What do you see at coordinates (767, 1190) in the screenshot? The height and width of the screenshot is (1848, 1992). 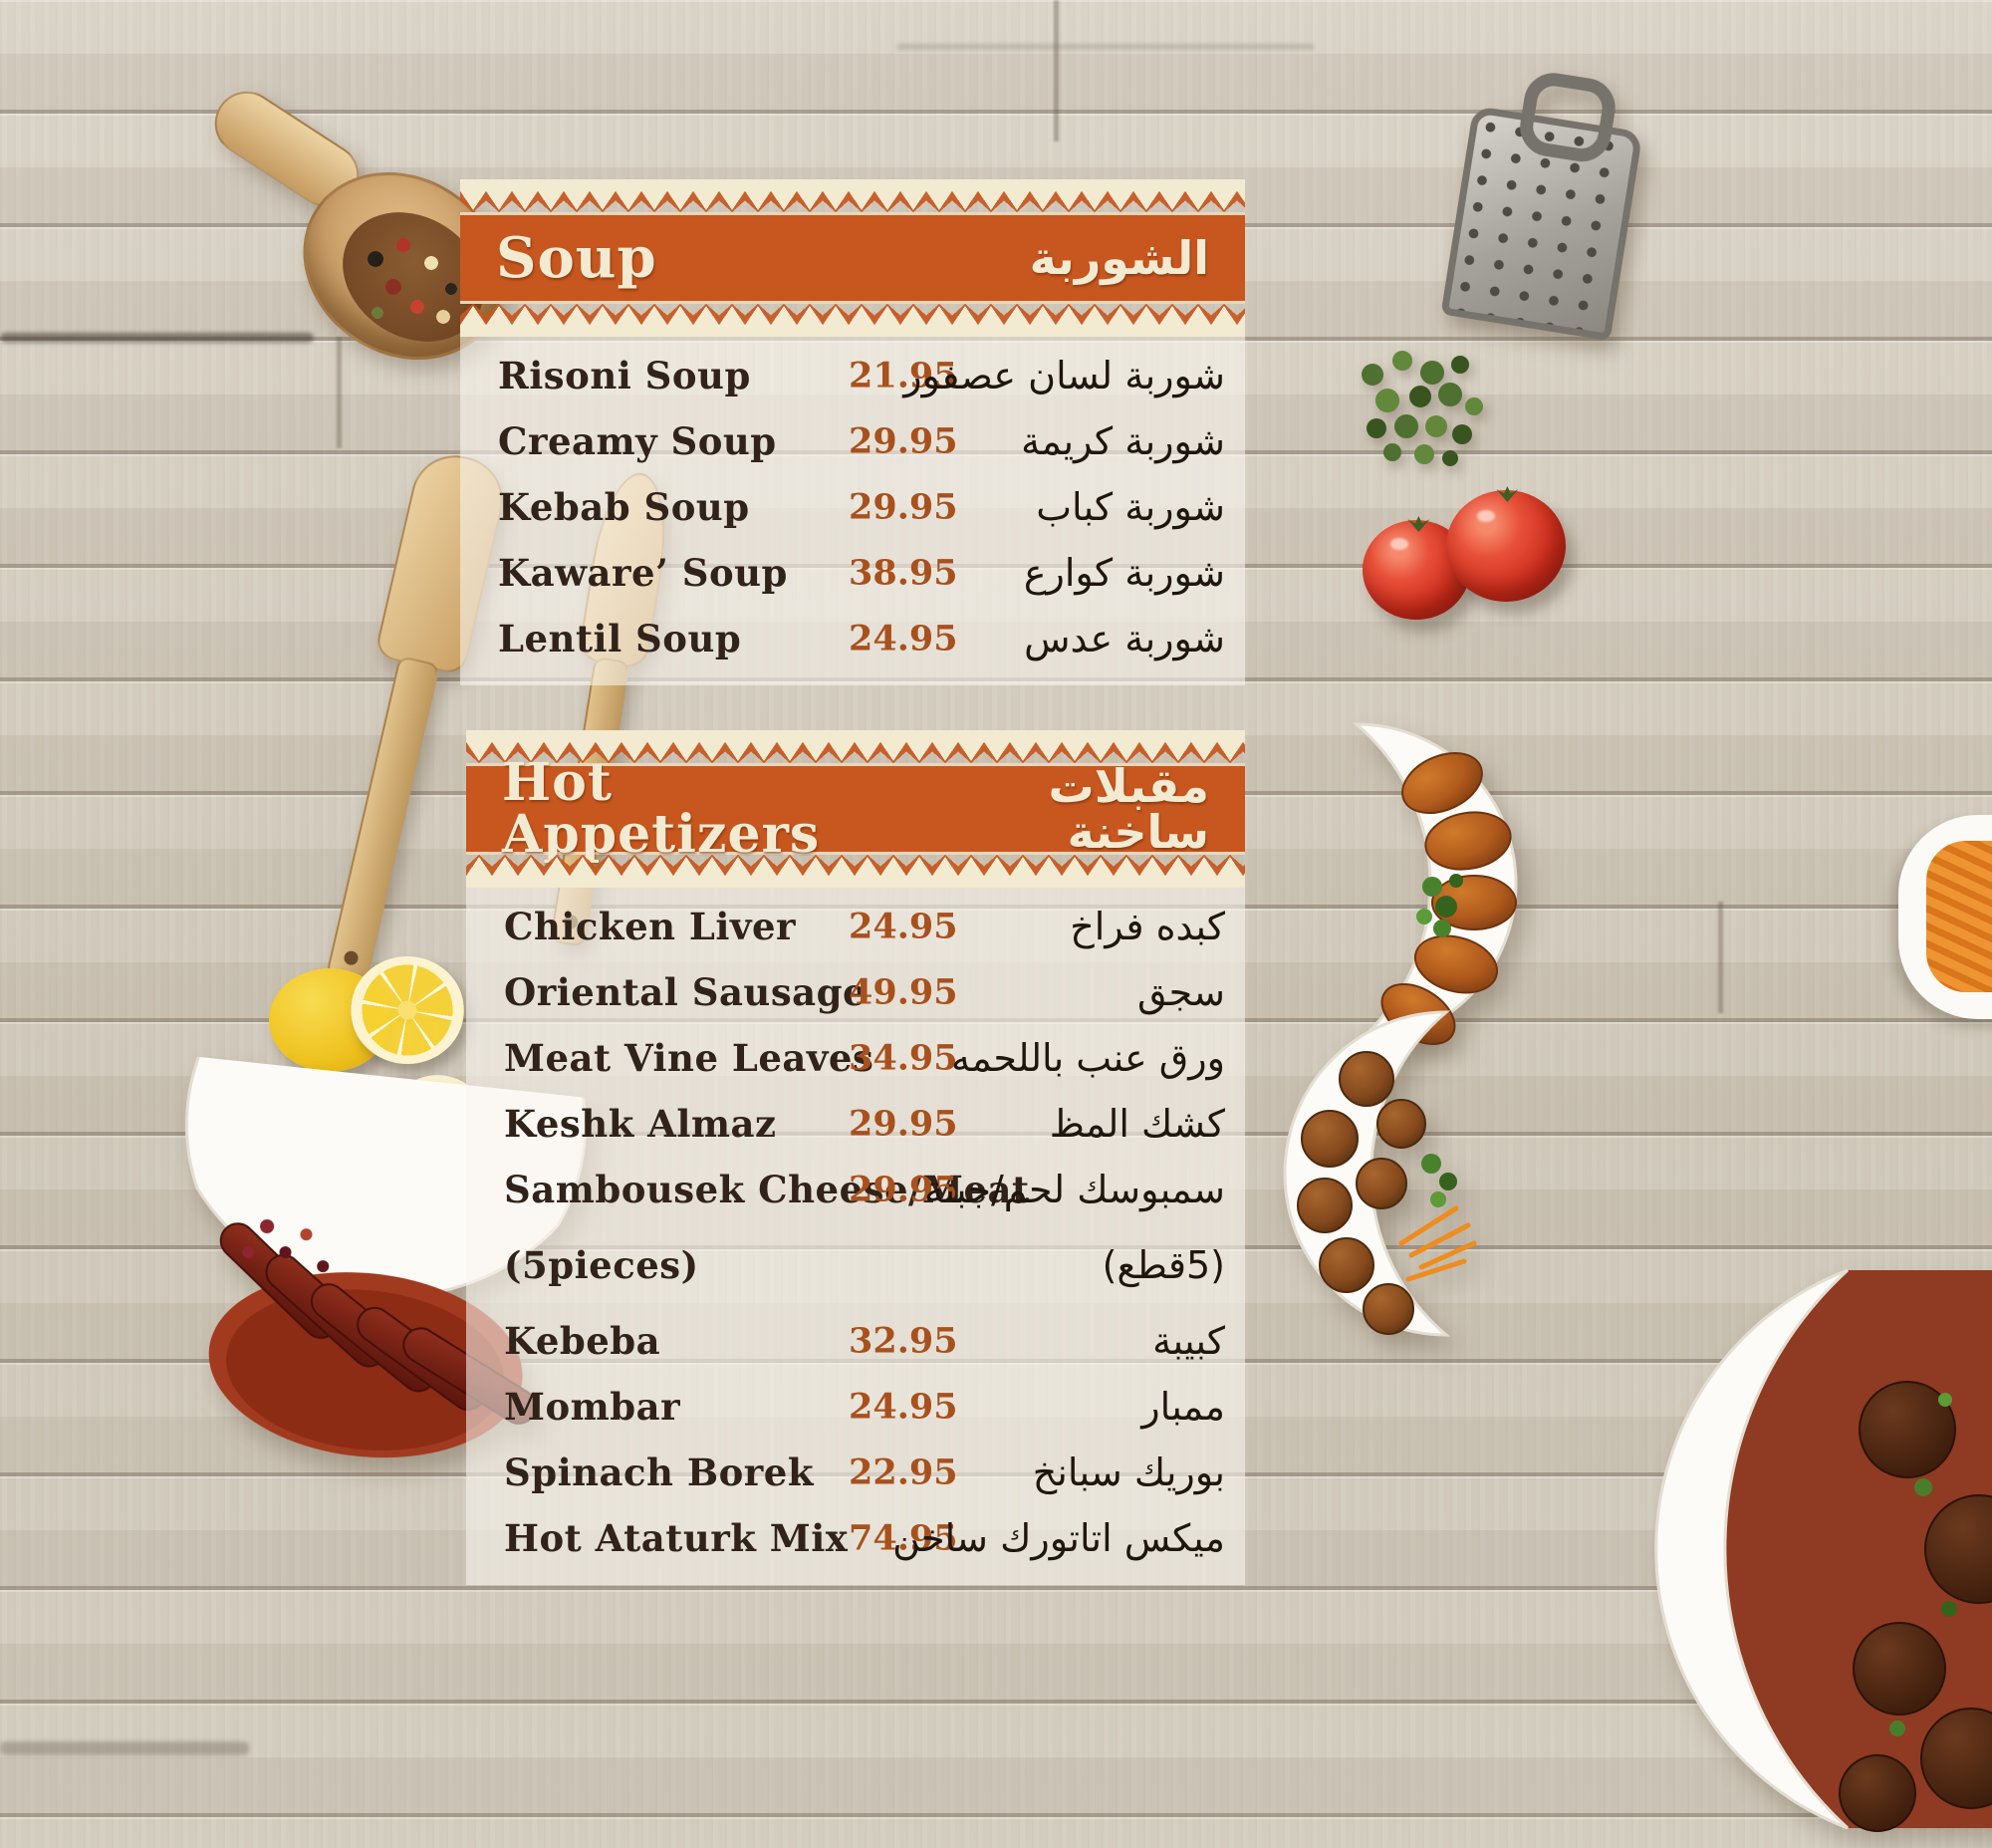 I see `item-name-en: Sambousek Cheese/Meat` at bounding box center [767, 1190].